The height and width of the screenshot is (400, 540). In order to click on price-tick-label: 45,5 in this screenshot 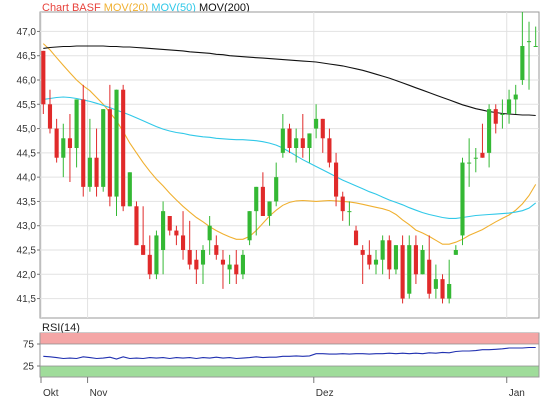, I will do `click(27, 105)`.